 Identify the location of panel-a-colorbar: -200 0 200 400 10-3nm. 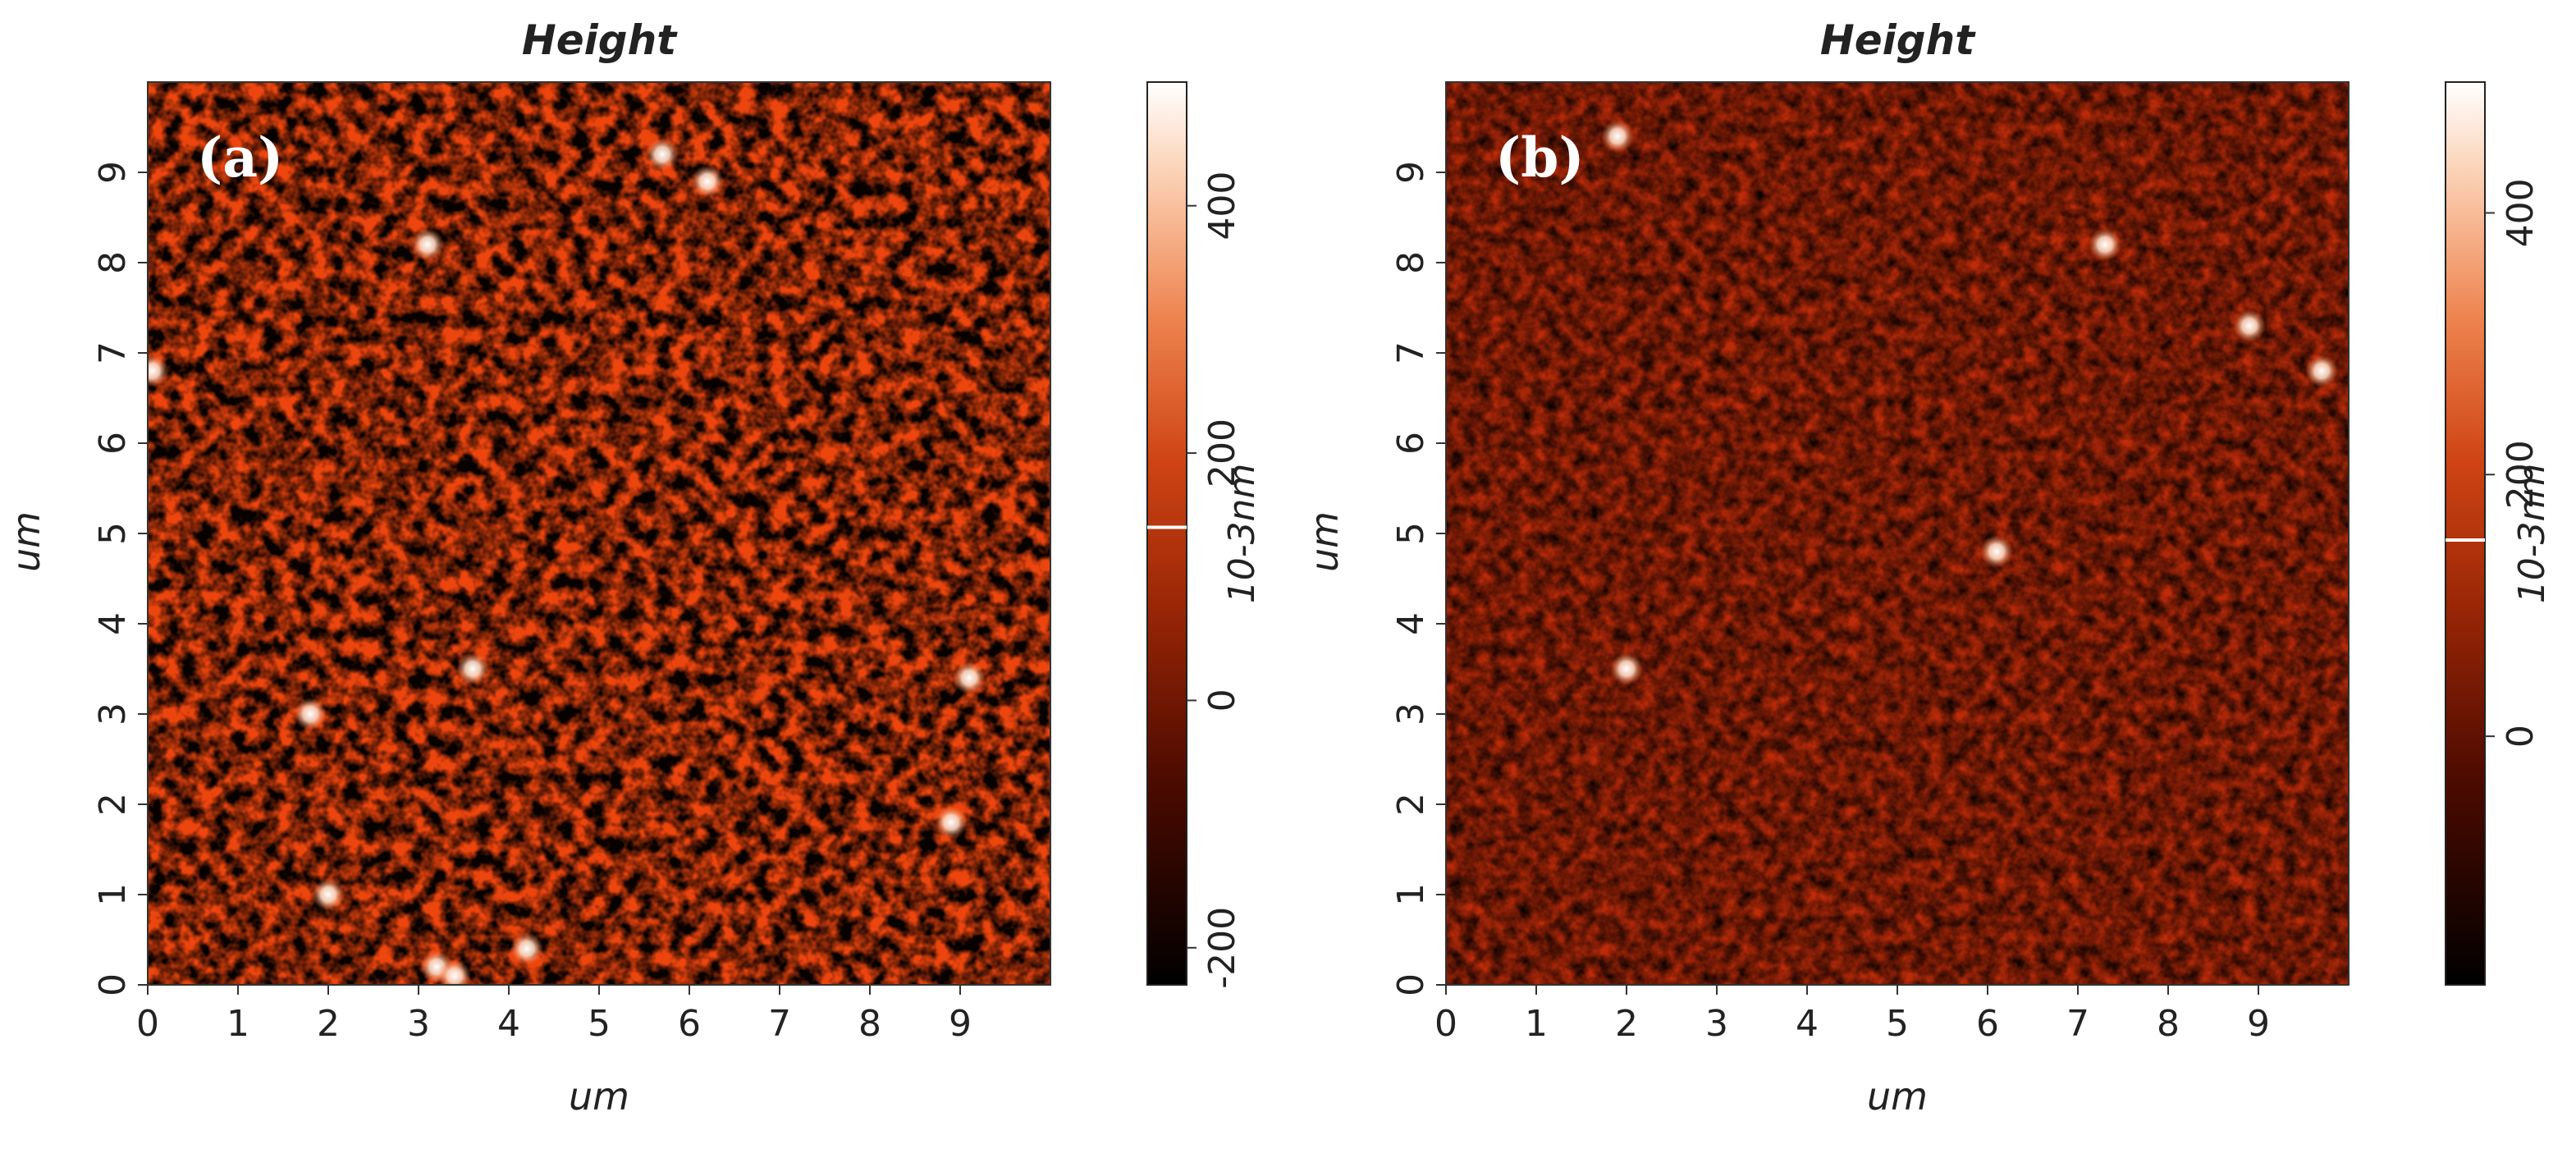
(1204, 535).